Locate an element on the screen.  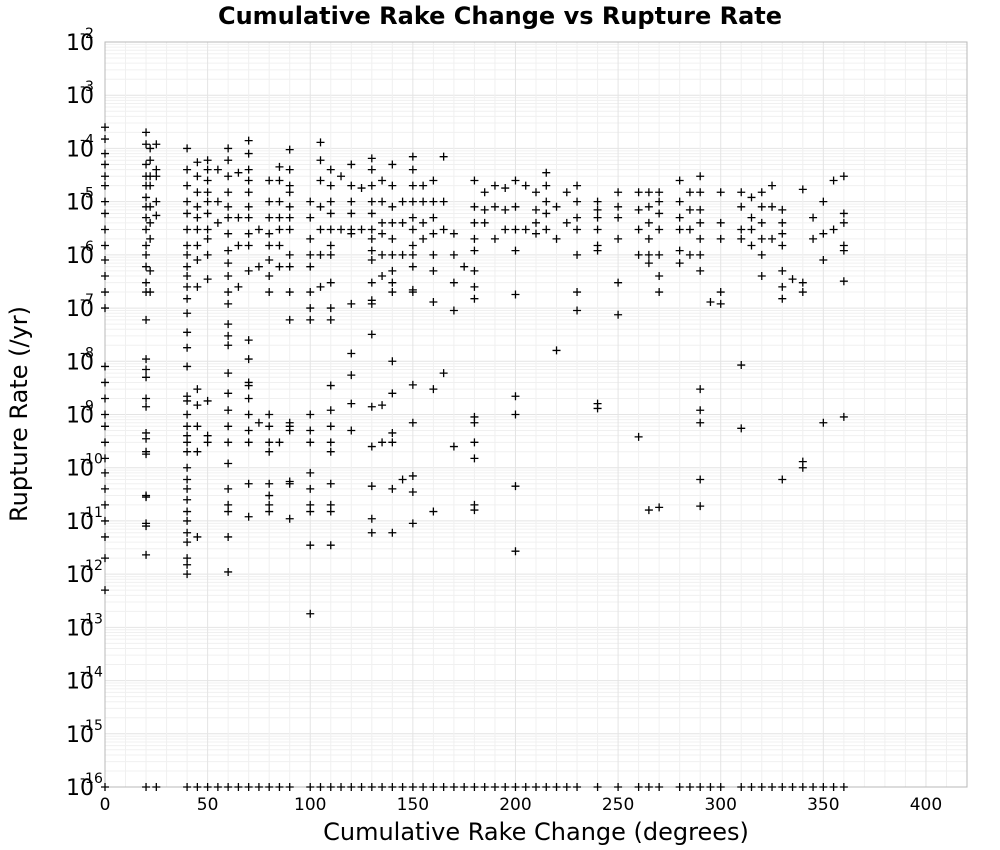
y-tick-exponent: -4 is located at coordinates (87, 140).